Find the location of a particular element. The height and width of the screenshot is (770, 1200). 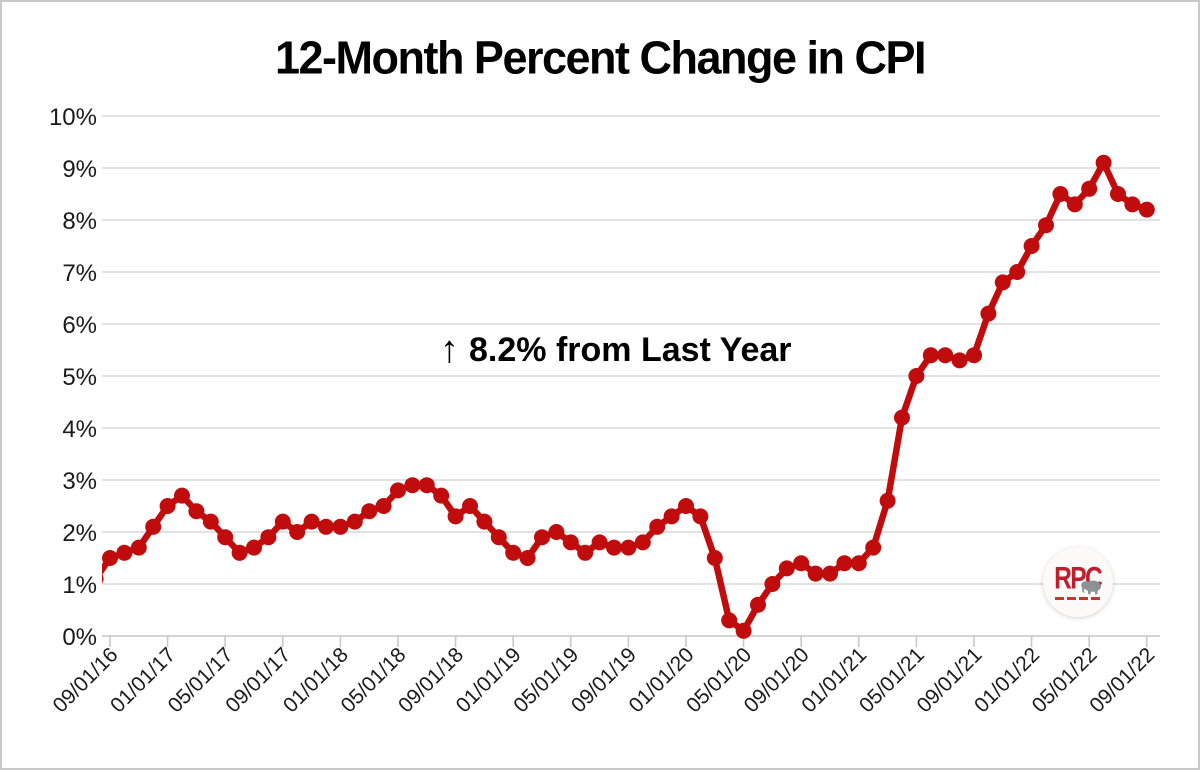

logo-tagline is located at coordinates (1078, 598).